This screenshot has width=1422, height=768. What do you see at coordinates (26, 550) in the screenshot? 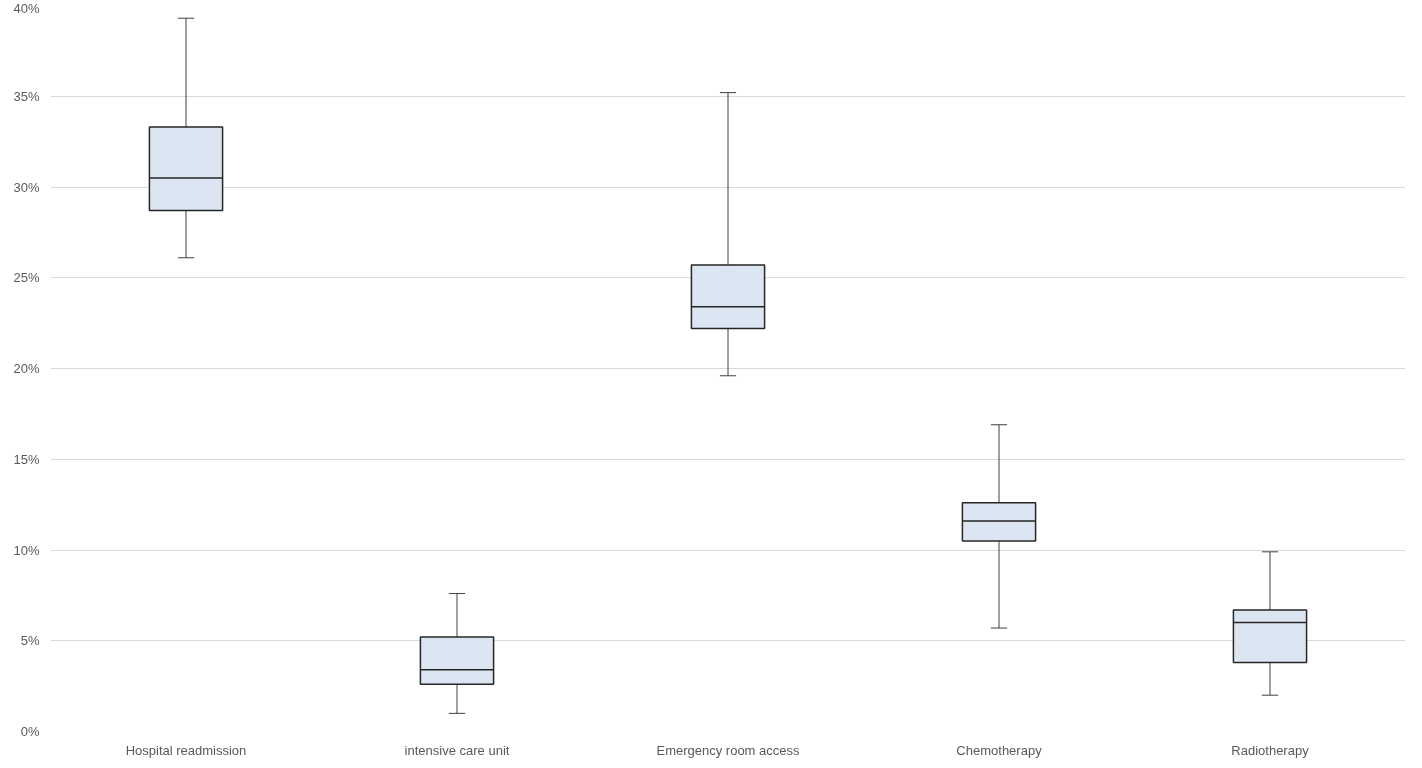
I see `y-tick-label: 10%` at bounding box center [26, 550].